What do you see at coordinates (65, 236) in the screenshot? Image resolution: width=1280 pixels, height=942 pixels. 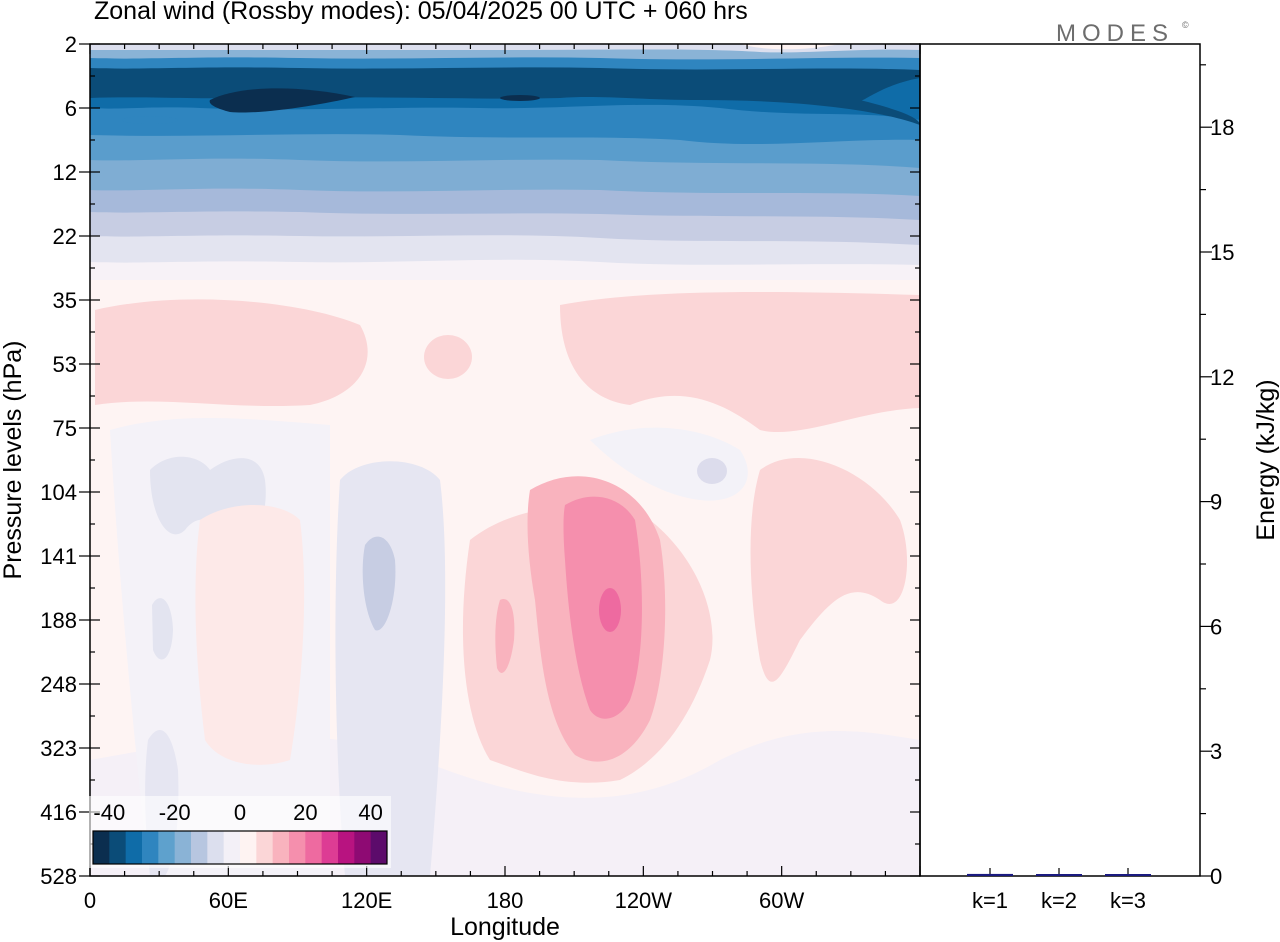 I see `y-tick-label: 22` at bounding box center [65, 236].